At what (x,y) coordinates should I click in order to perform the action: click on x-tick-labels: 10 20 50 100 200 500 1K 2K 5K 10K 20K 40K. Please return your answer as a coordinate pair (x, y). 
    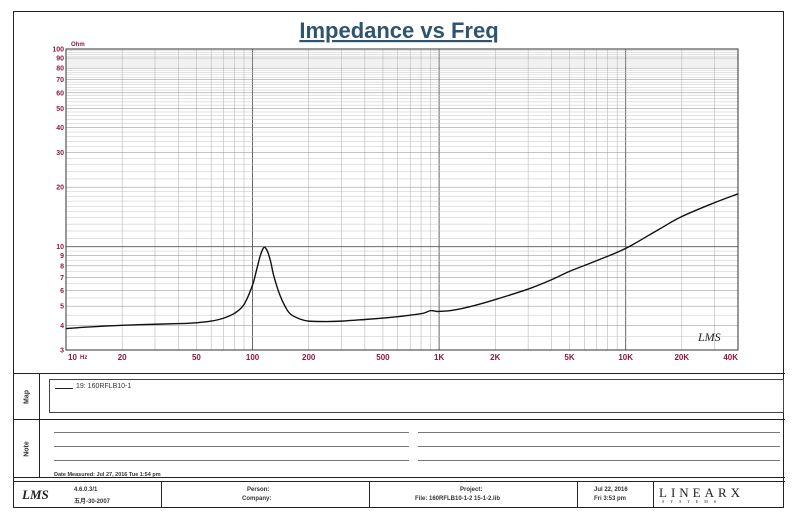
    Looking at the image, I should click on (403, 357).